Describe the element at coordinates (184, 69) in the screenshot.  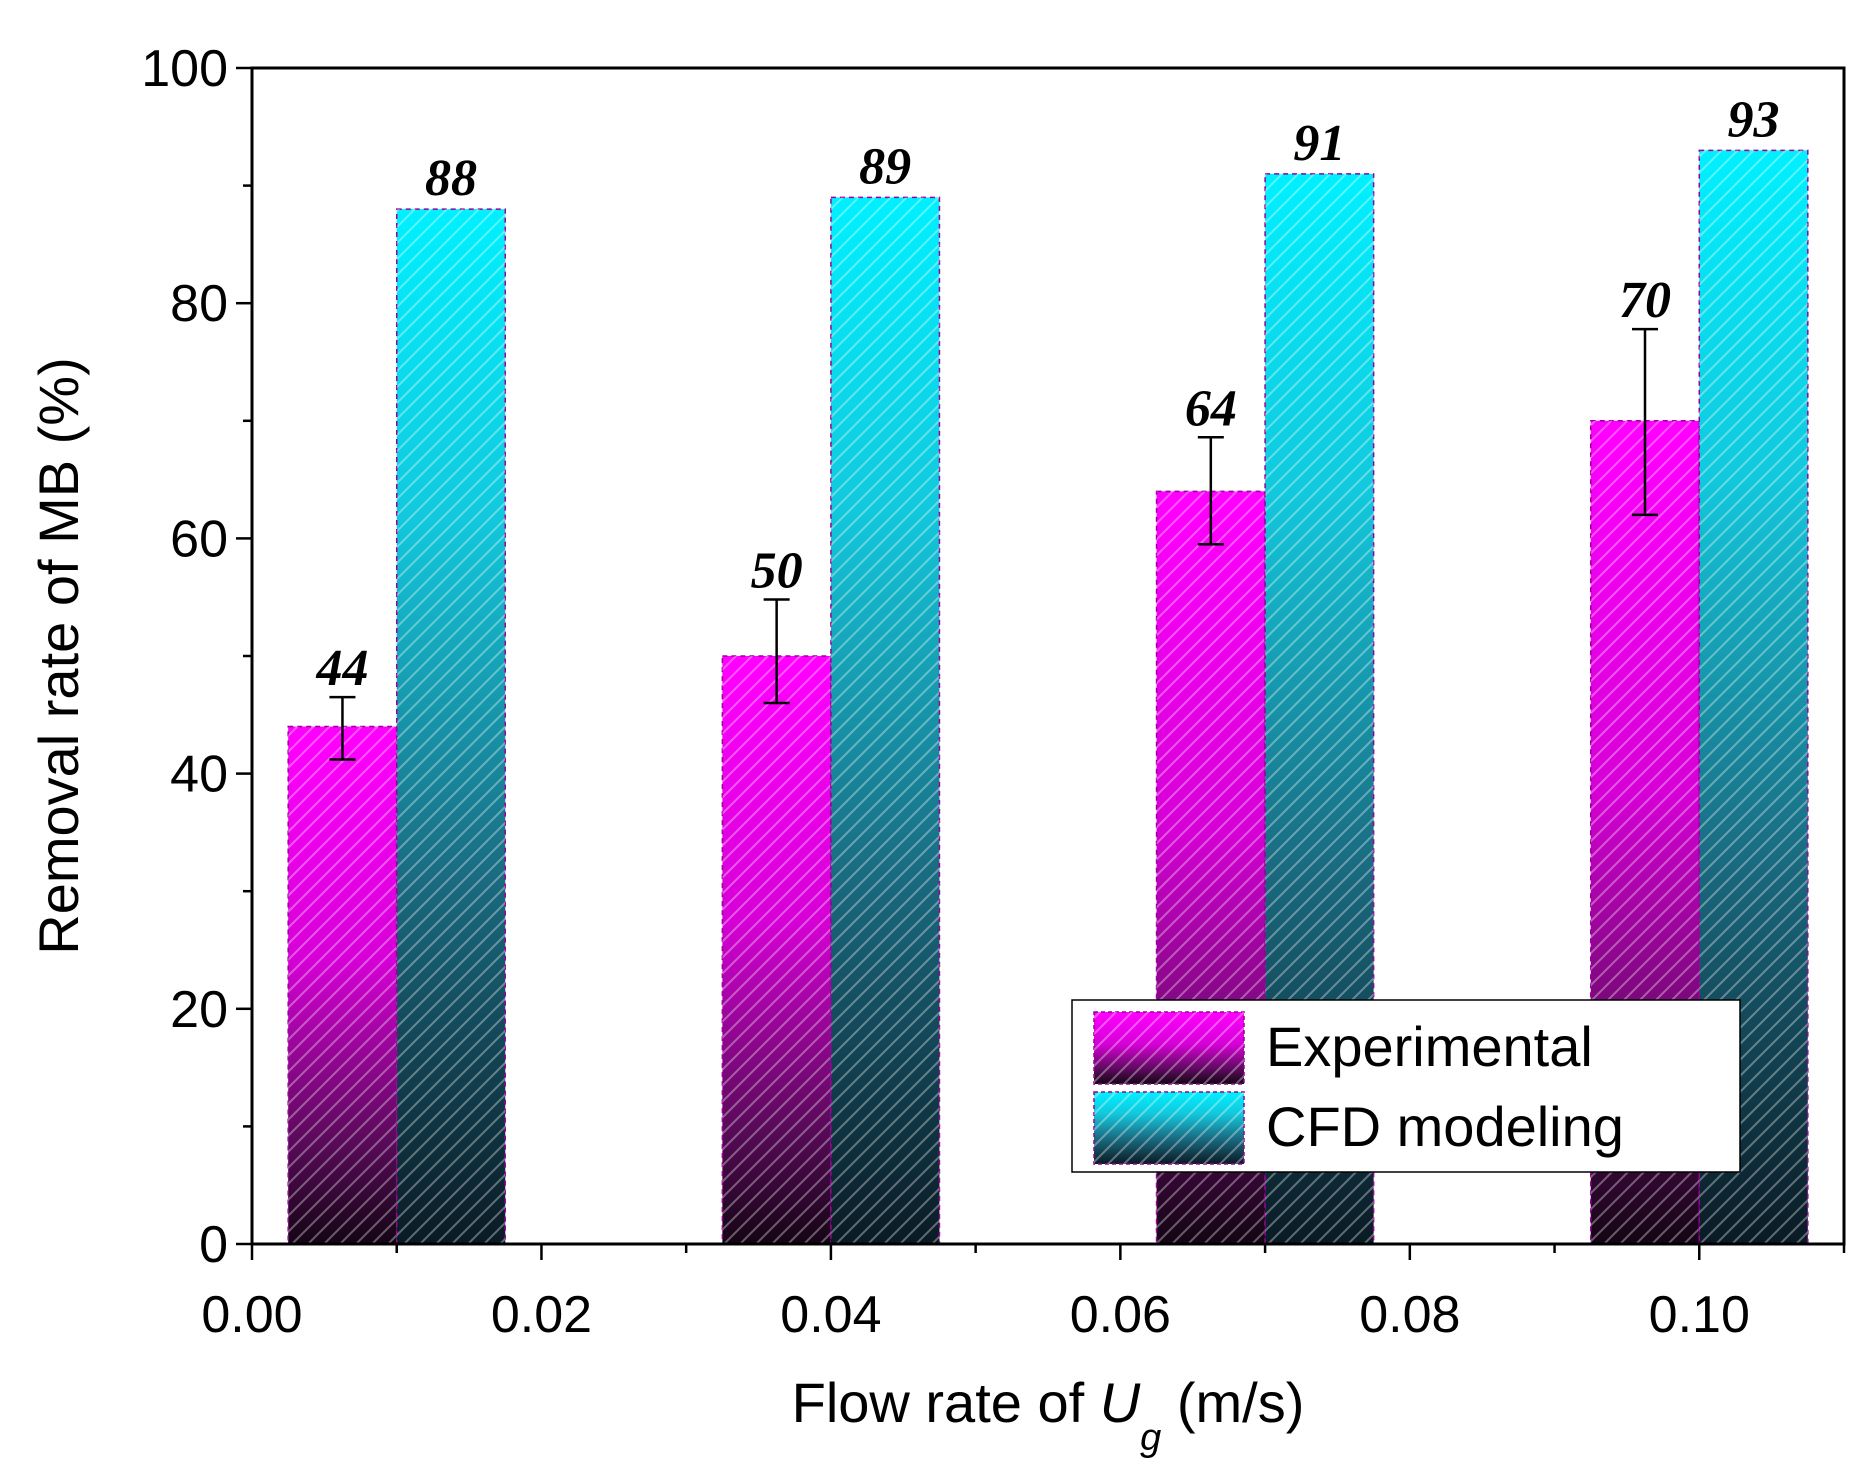
I see `y-tick-label-5: 100` at that location.